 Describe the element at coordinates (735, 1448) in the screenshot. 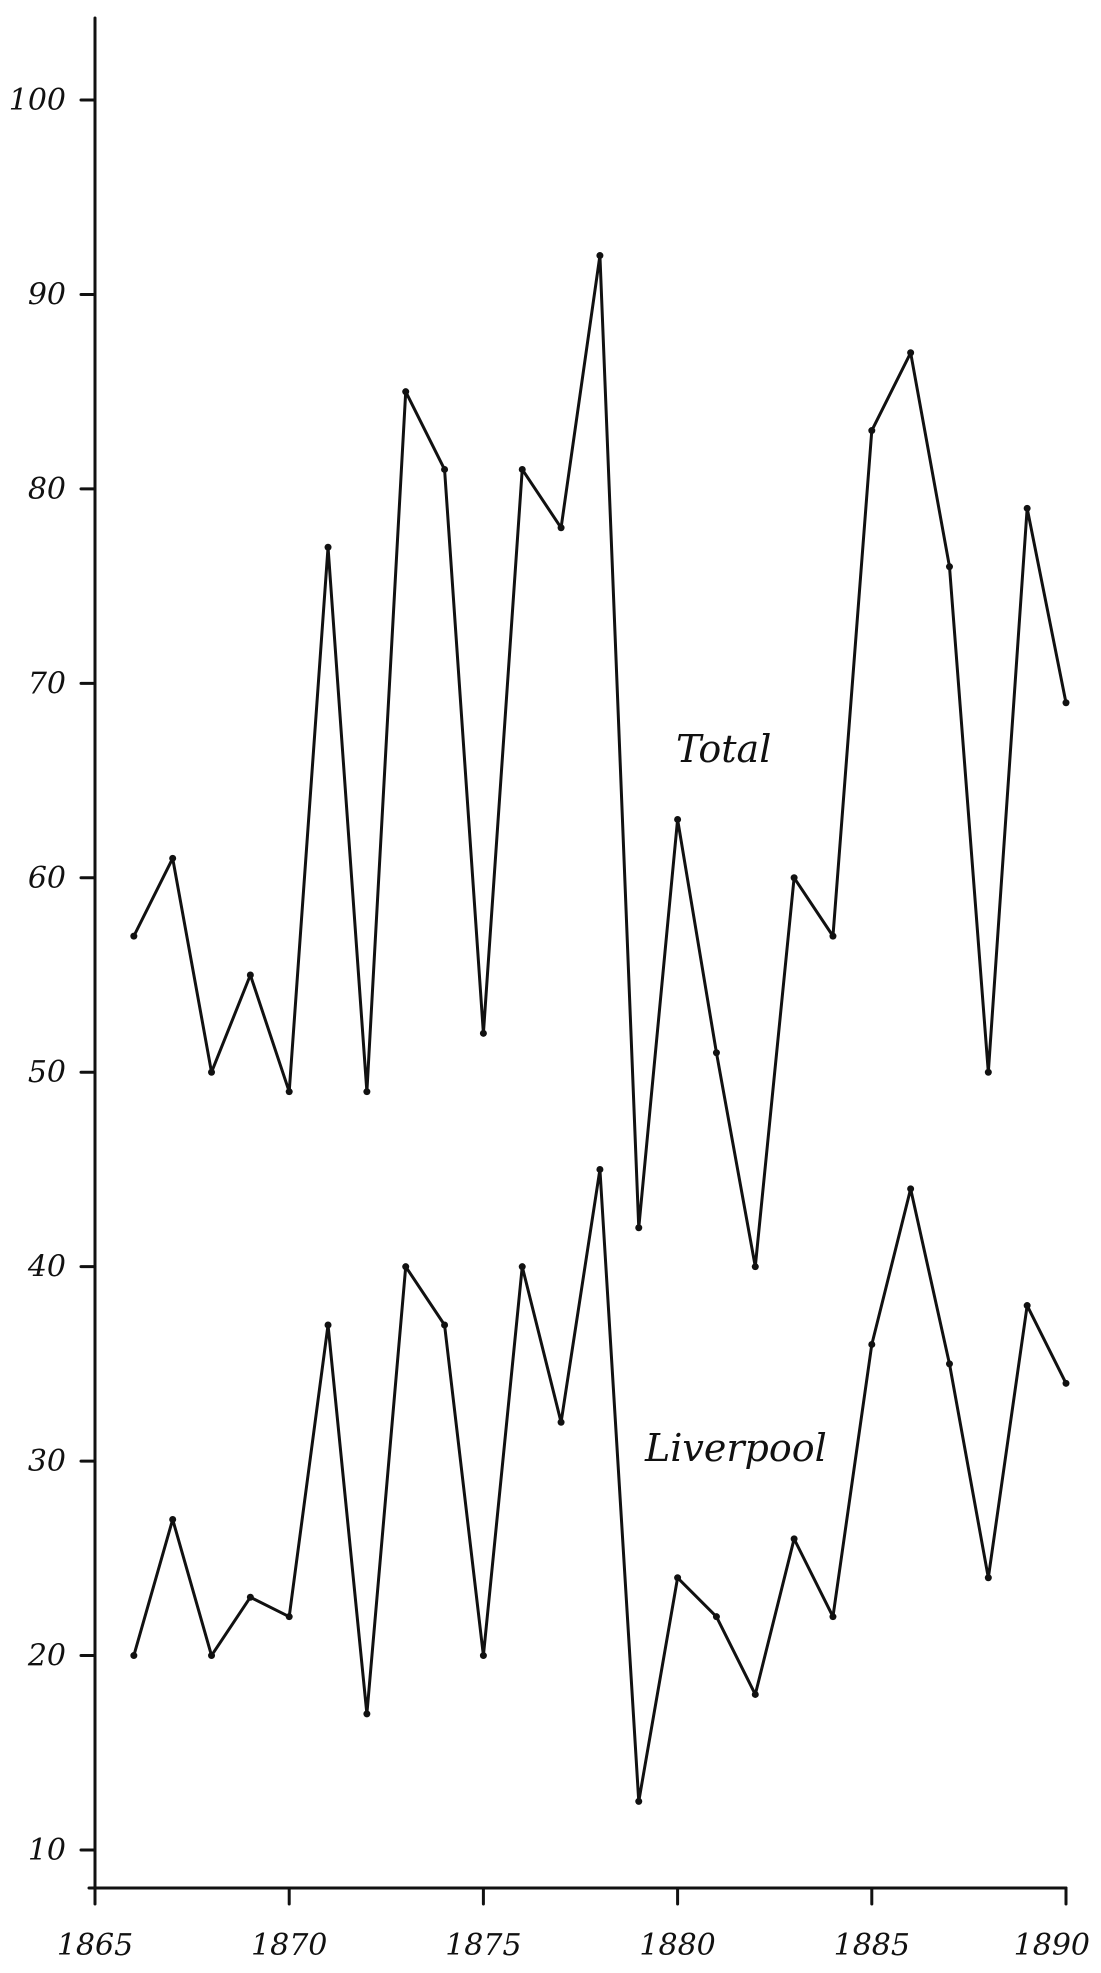

I see `series-label-liverpool: Liverpool` at that location.